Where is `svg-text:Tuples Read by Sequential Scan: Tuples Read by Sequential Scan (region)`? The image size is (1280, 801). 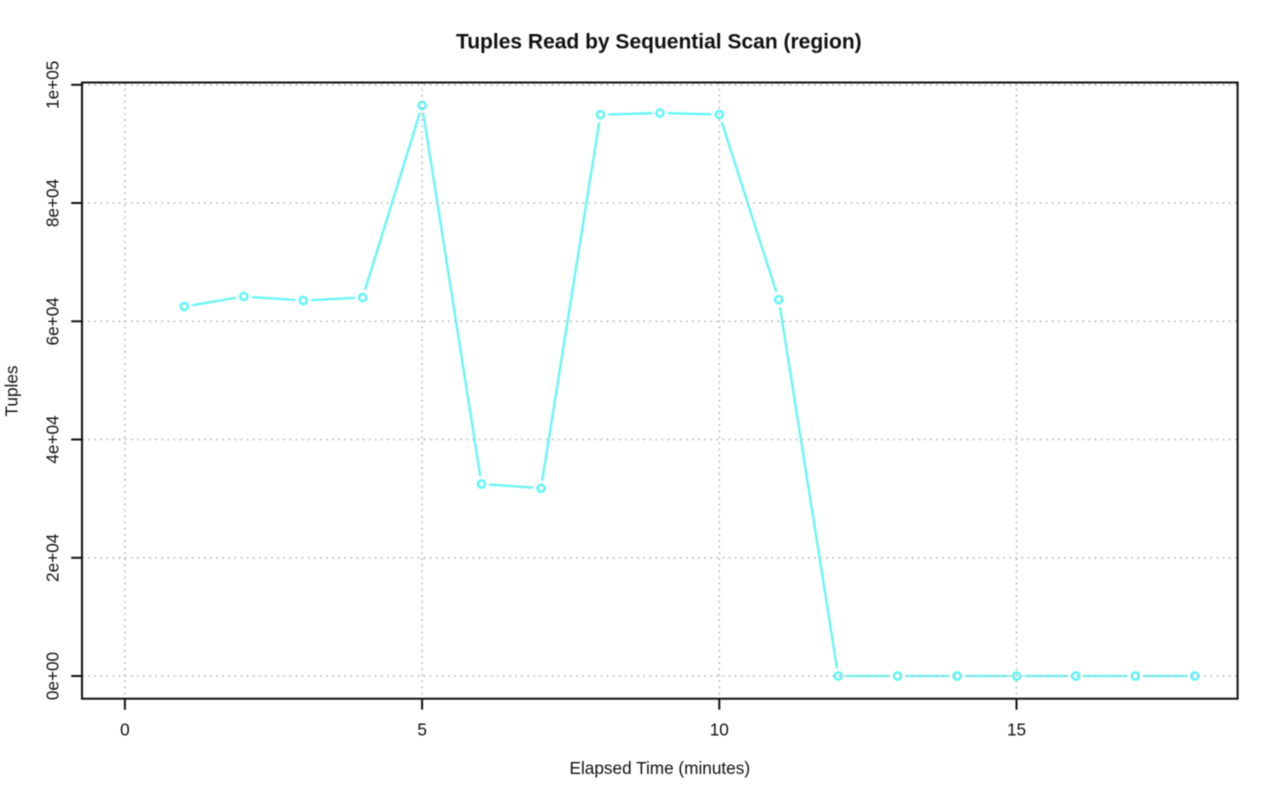
svg-text:Tuples Read by Sequential Scan: Tuples Read by Sequential Scan (region) is located at coordinates (659, 42).